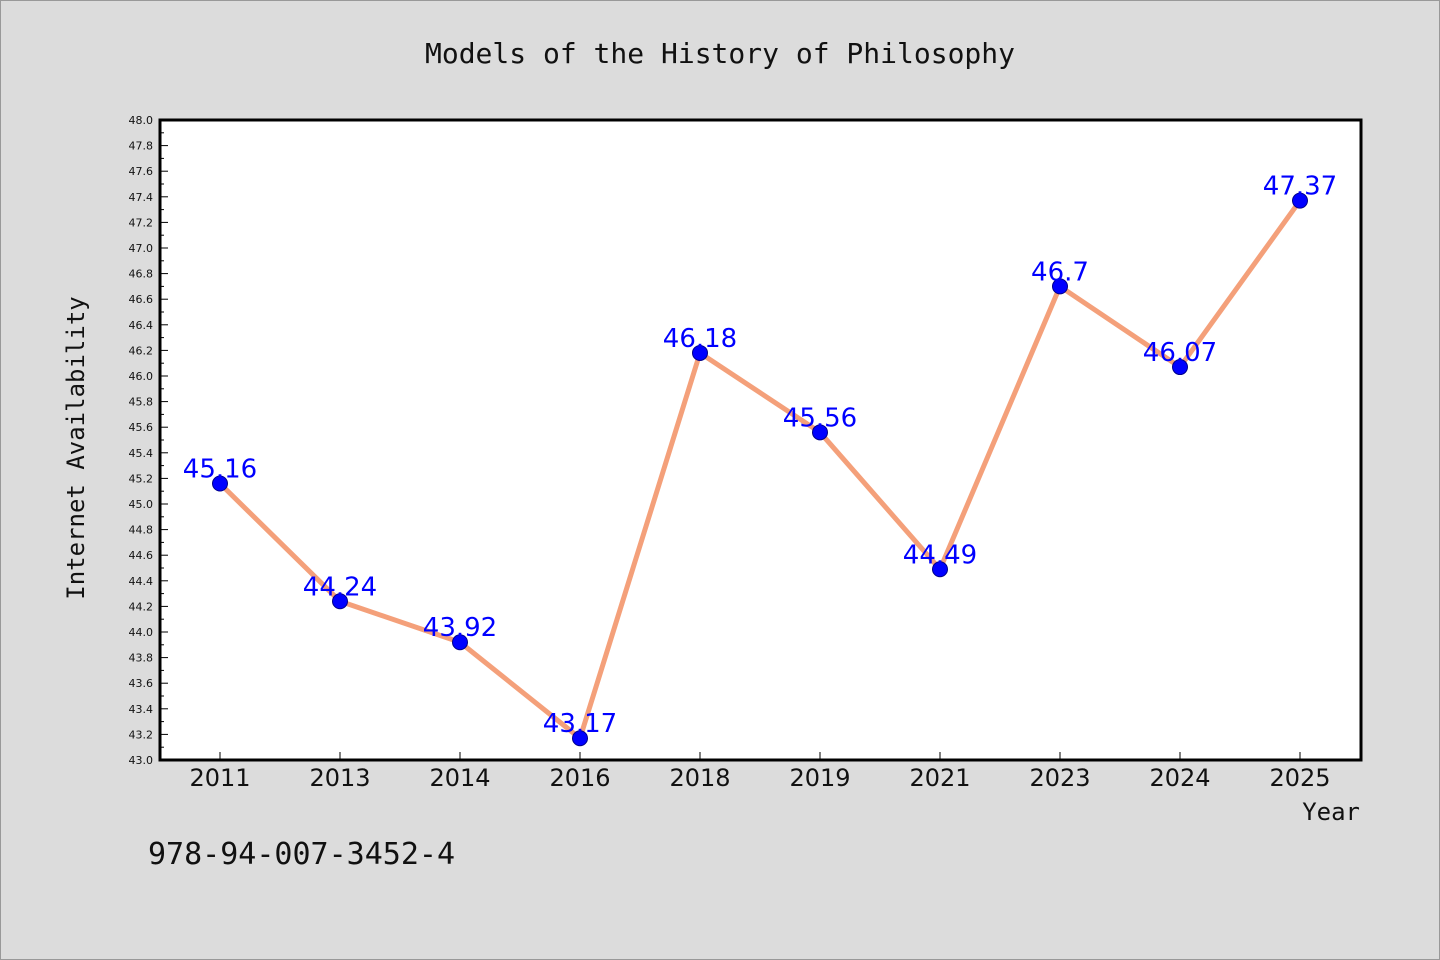  Describe the element at coordinates (301, 854) in the screenshot. I see `isbn-annotation: 978-94-007-3452-4` at that location.